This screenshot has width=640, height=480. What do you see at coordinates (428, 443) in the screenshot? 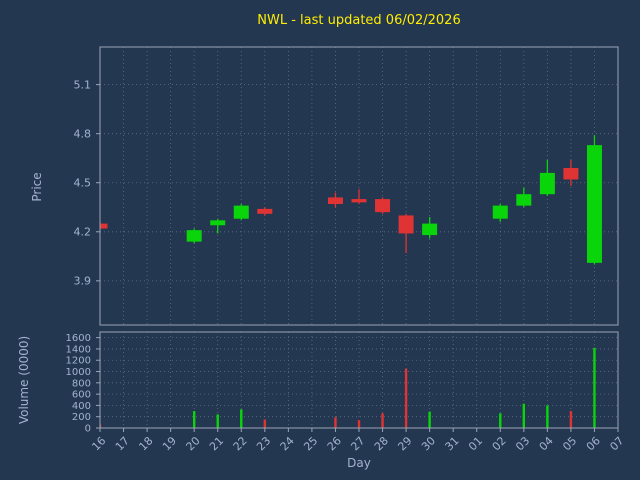
I see `x-tick-label: 30` at bounding box center [428, 443].